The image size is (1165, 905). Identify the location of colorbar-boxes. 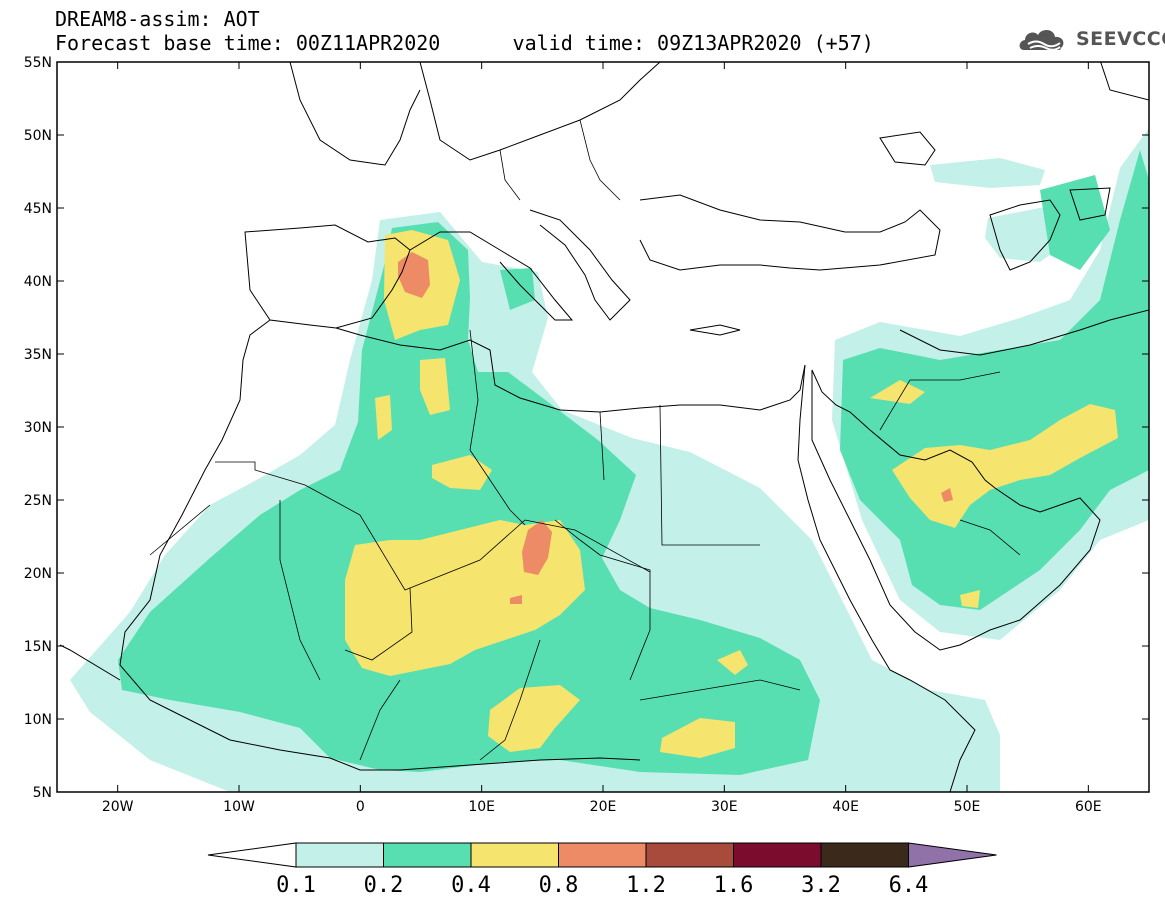
(602, 855).